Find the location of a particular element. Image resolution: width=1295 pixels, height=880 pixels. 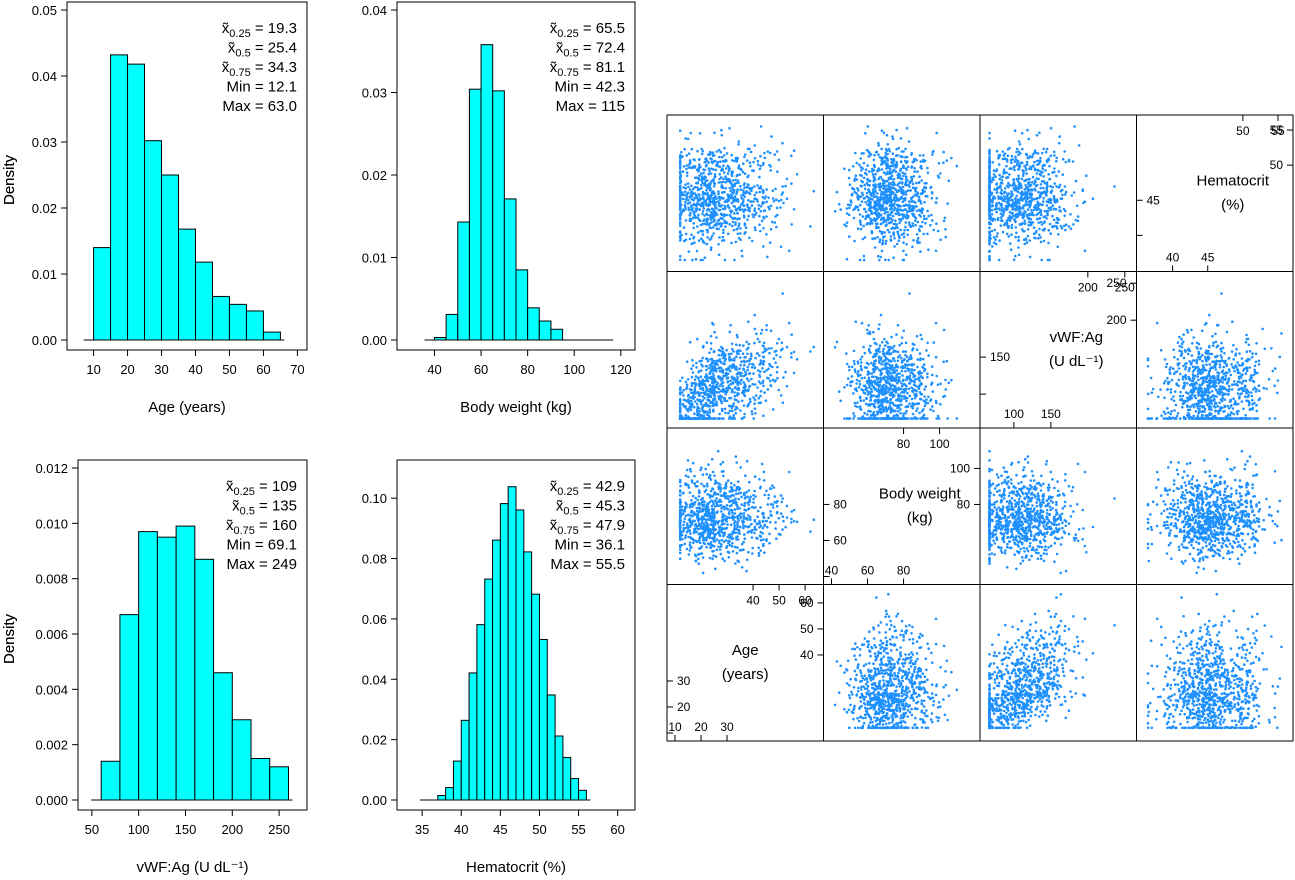

stat-value: = 249 is located at coordinates (276, 564).